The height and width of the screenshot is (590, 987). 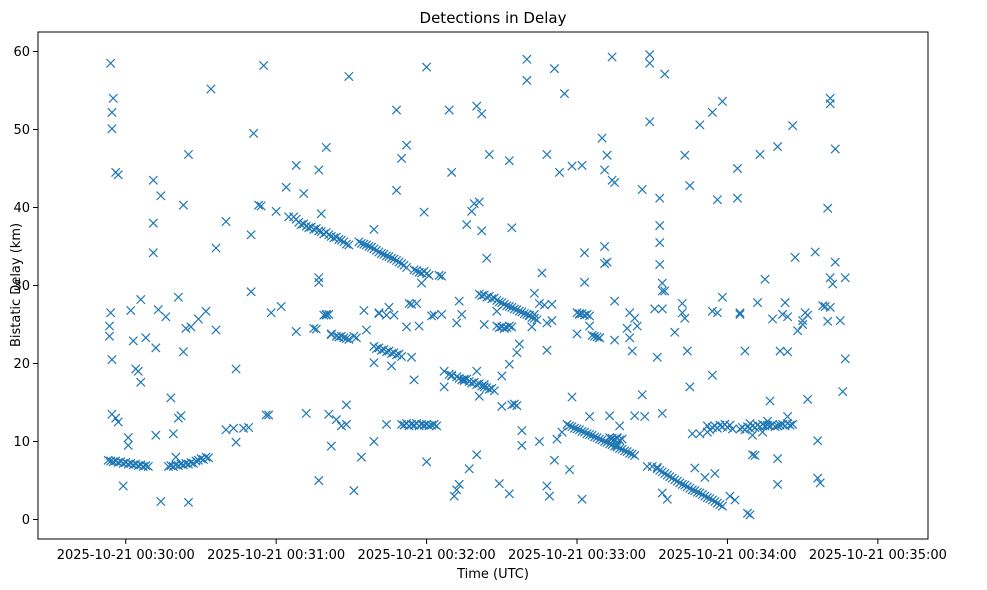 I want to click on x-tick-label: 2025-10-21 00:35:00, so click(x=878, y=555).